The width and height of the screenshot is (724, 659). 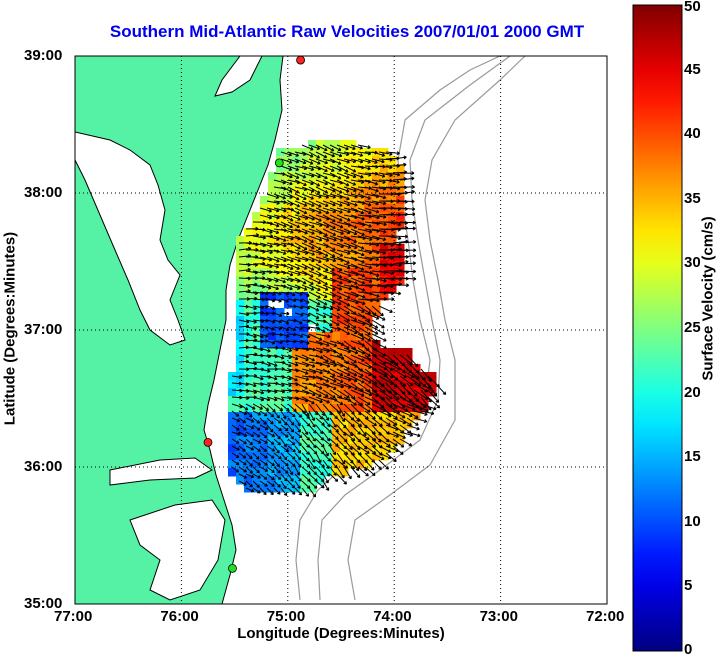 I want to click on y-tick-label: 37:00, so click(x=43, y=329).